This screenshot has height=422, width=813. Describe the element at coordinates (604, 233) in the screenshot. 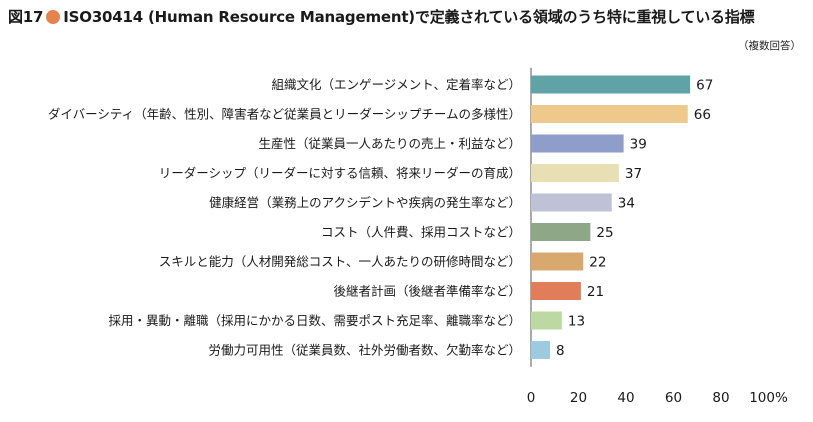

I see `data-label: 25` at that location.